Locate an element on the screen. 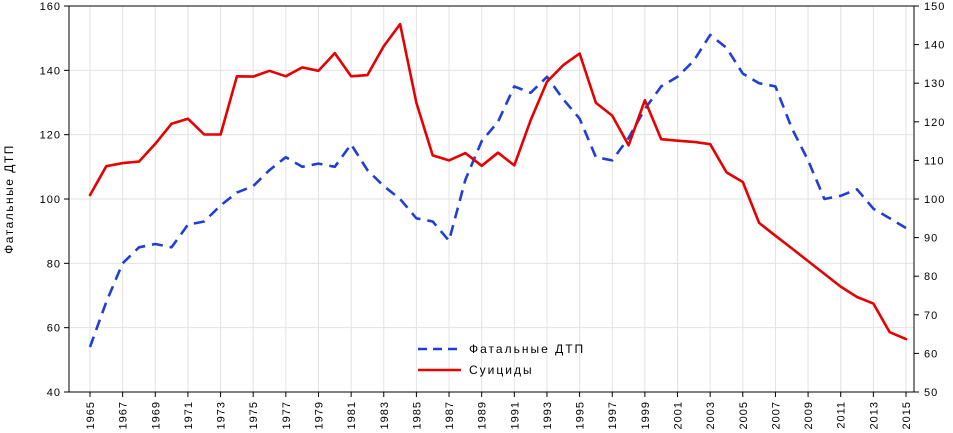 This screenshot has width=953, height=433. left-tick-label: 60 is located at coordinates (54, 329).